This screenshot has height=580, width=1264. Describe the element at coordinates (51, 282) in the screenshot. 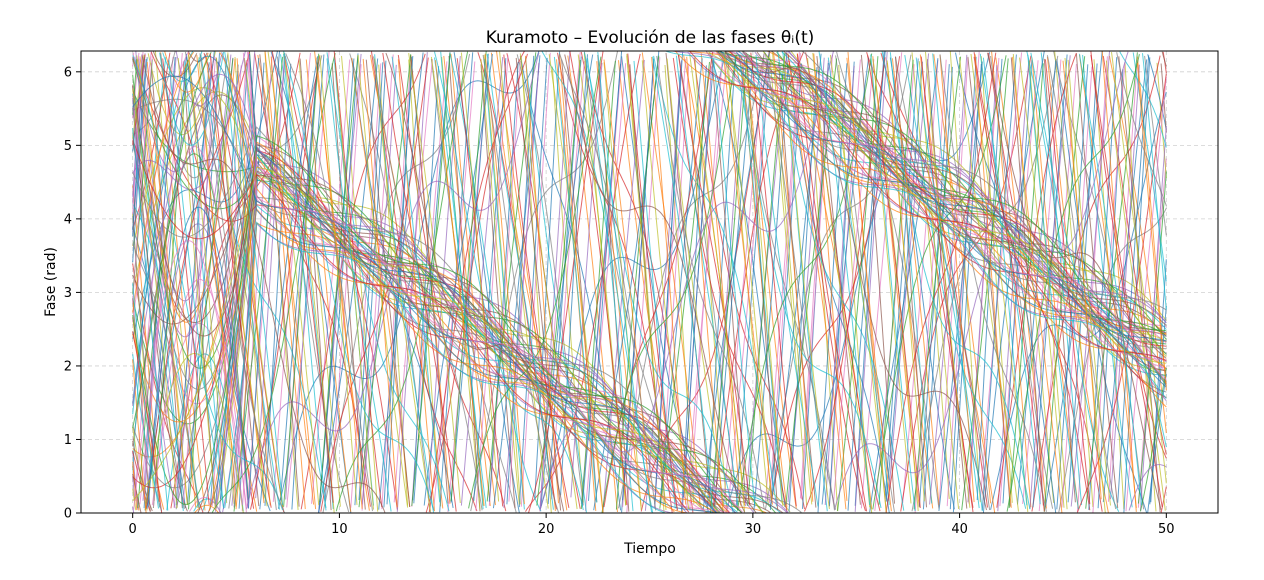

I see `y-axis-label: Fase (rad)` at that location.